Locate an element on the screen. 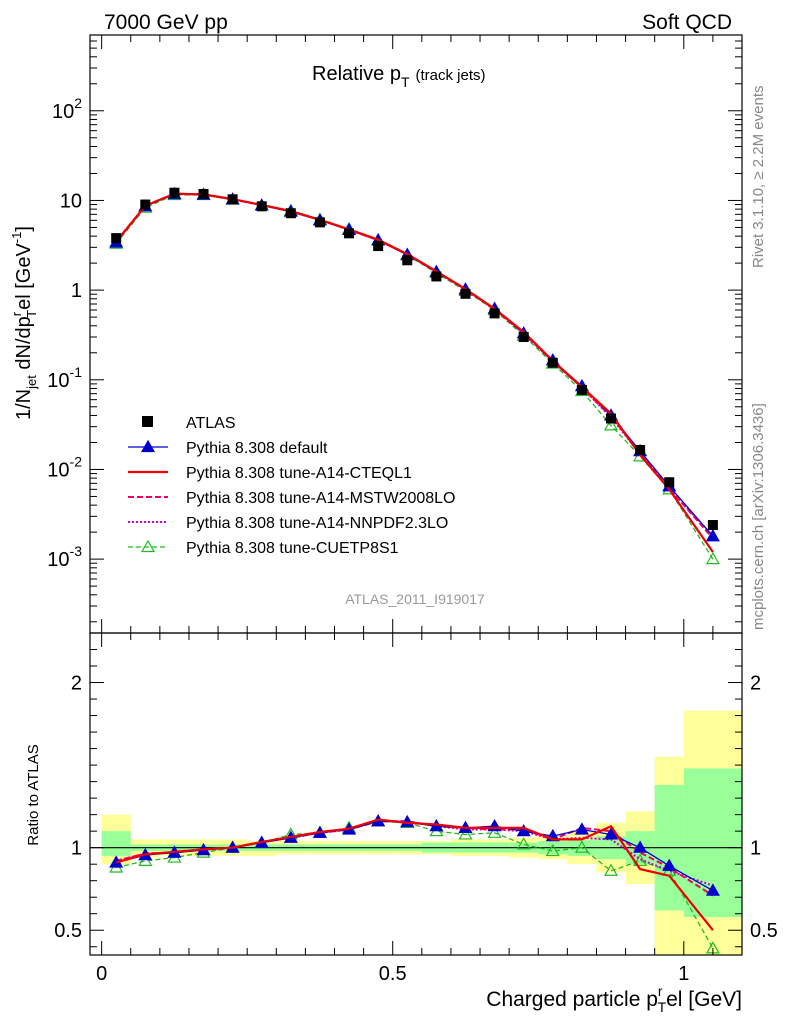 This screenshot has width=786, height=1024. legend-label-cuetp8s1: Pythia 8.308 tune-CUETP8S1 is located at coordinates (292, 548).